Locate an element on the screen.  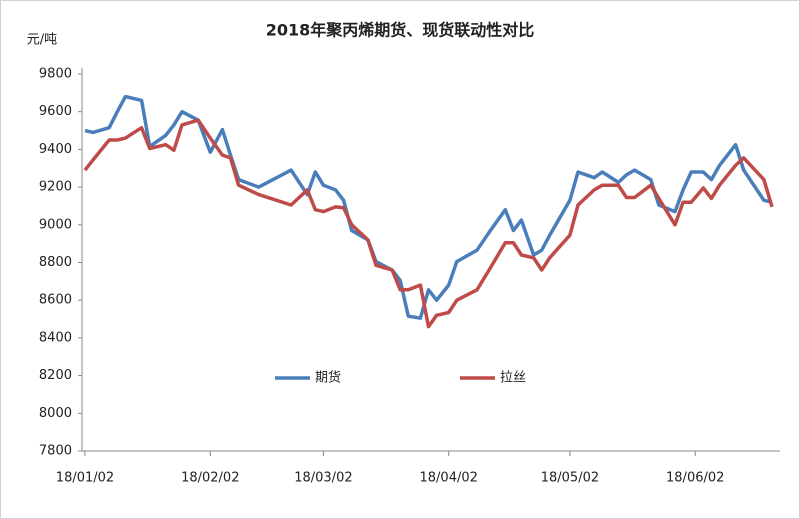
legend-label: 拉丝 is located at coordinates (513, 378).